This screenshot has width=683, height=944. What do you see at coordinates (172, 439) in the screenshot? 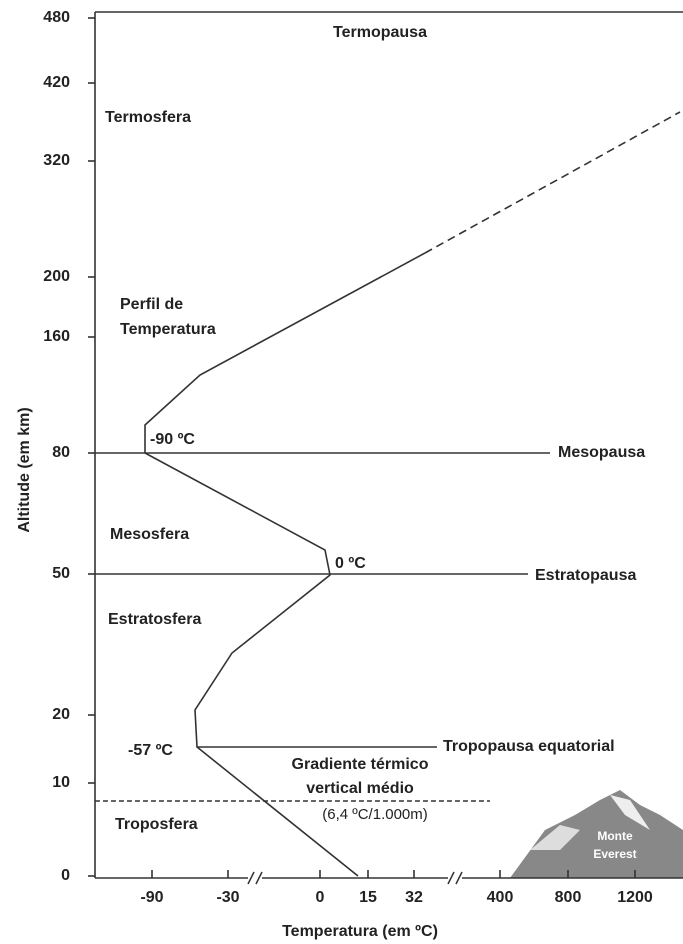
I see `temperature-label: -90 ºC` at bounding box center [172, 439].